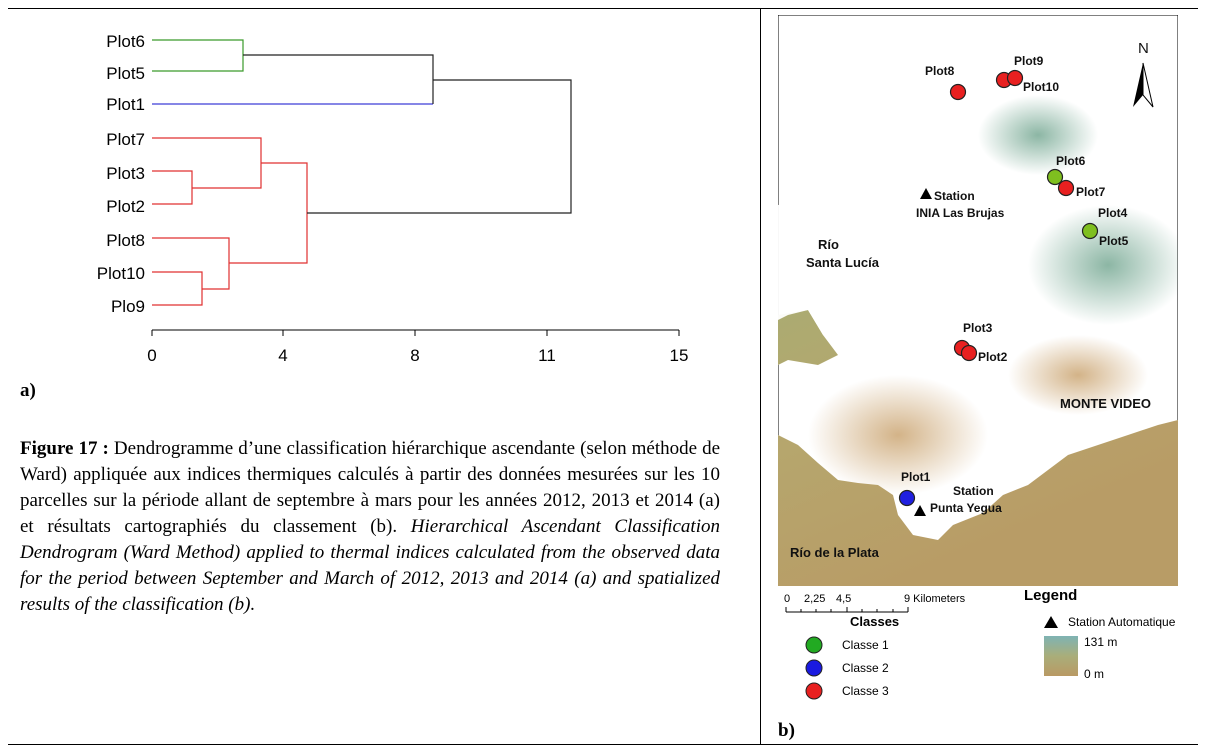  Describe the element at coordinates (814, 668) in the screenshot. I see `class-2-swatch` at that location.